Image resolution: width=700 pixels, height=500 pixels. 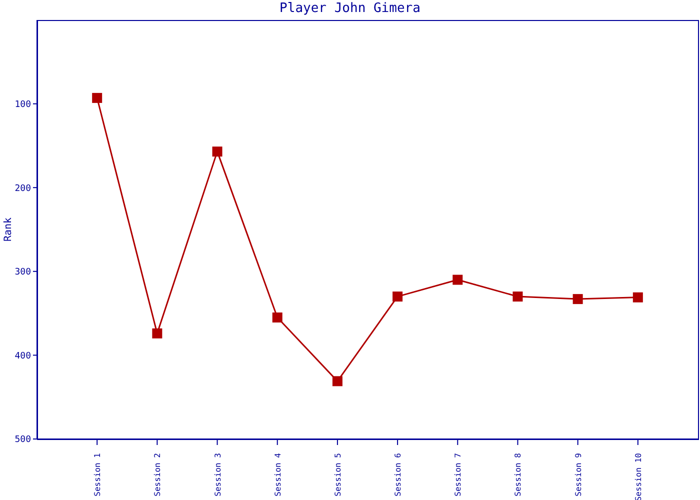 I want to click on y-tick-label: 200, so click(x=22, y=189).